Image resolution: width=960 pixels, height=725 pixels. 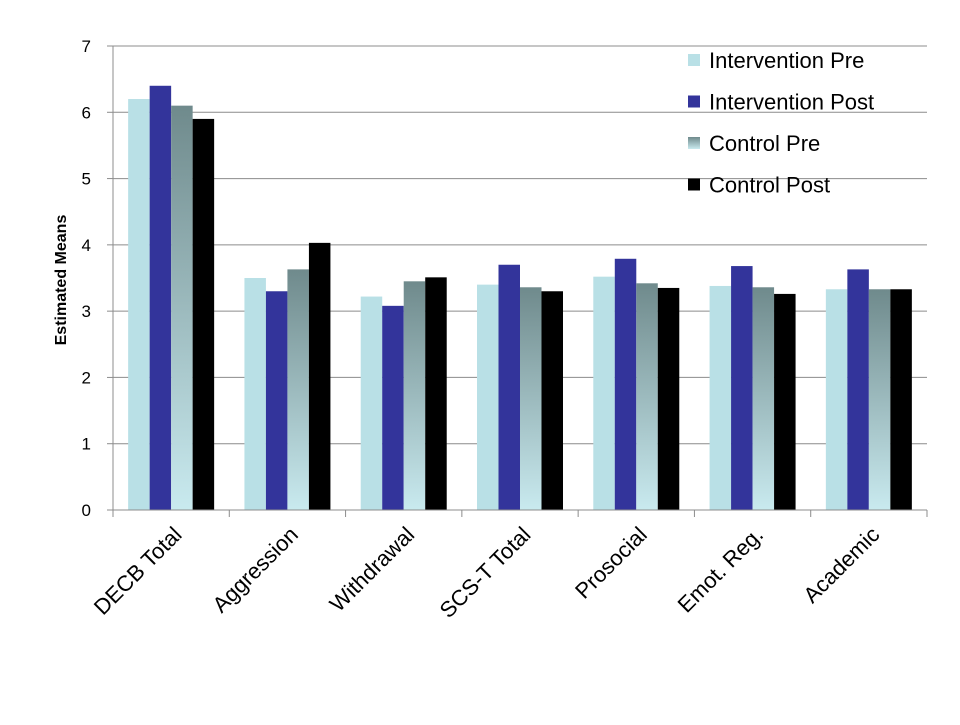 I want to click on y-tick-label: 6, so click(x=86, y=112).